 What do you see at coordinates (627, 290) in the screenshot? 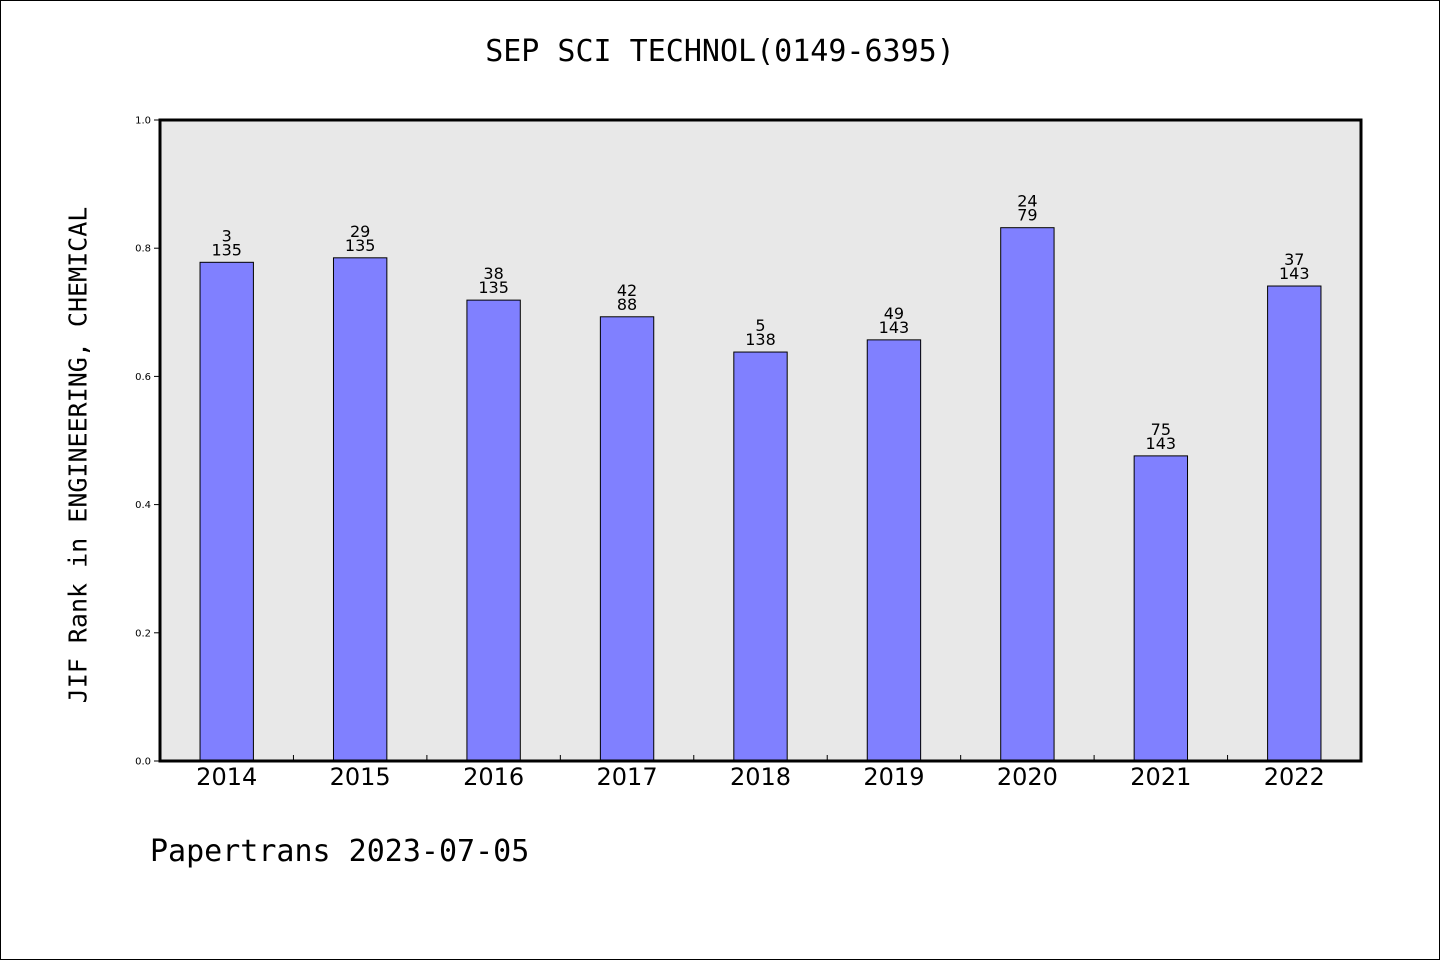
I see `data-label-rank: 42` at bounding box center [627, 290].